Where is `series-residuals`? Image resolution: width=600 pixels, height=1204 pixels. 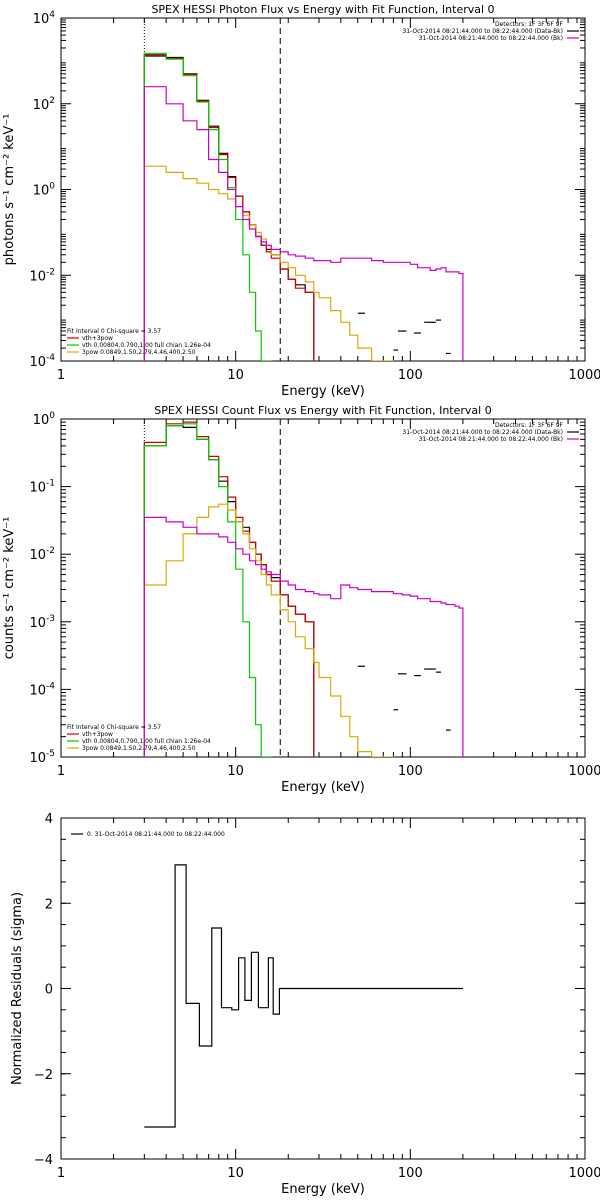 series-residuals is located at coordinates (303, 996).